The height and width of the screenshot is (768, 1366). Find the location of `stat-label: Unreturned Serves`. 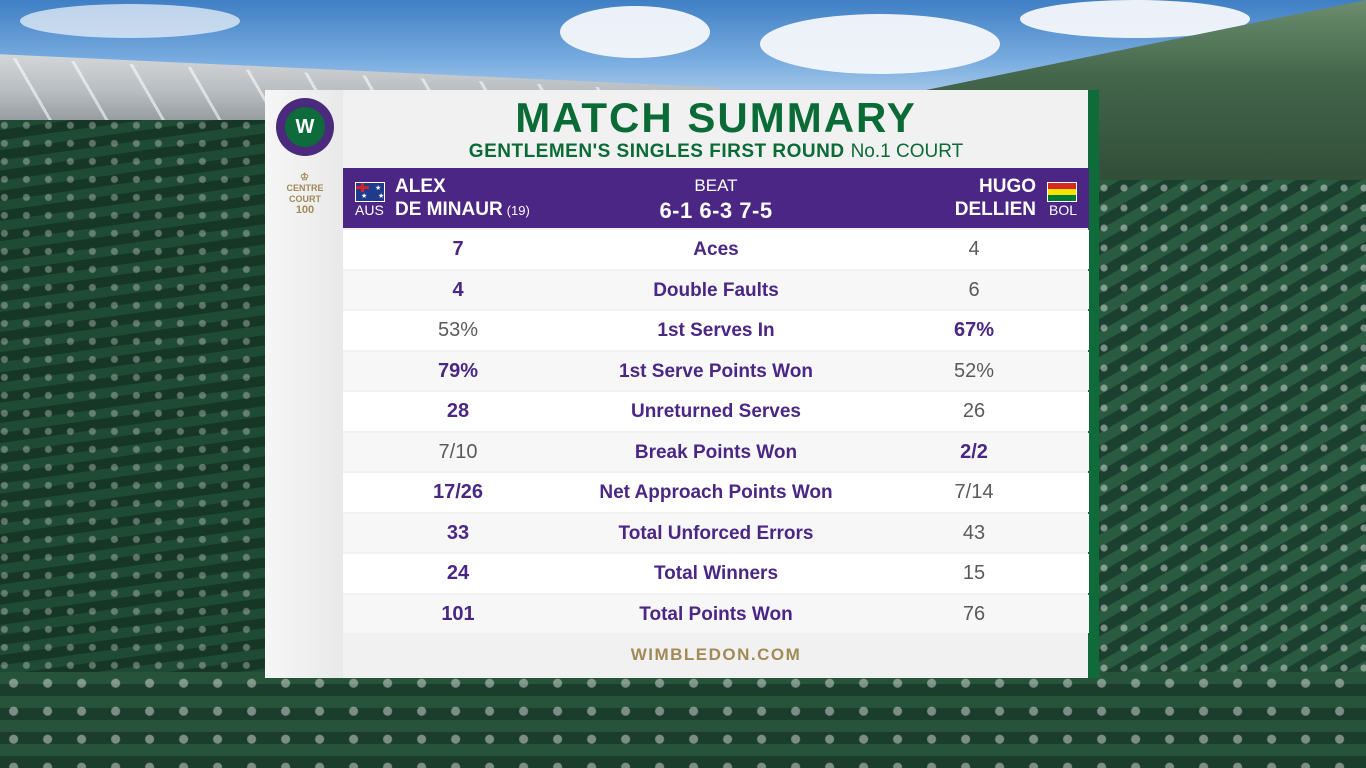

stat-label: Unreturned Serves is located at coordinates (715, 411).